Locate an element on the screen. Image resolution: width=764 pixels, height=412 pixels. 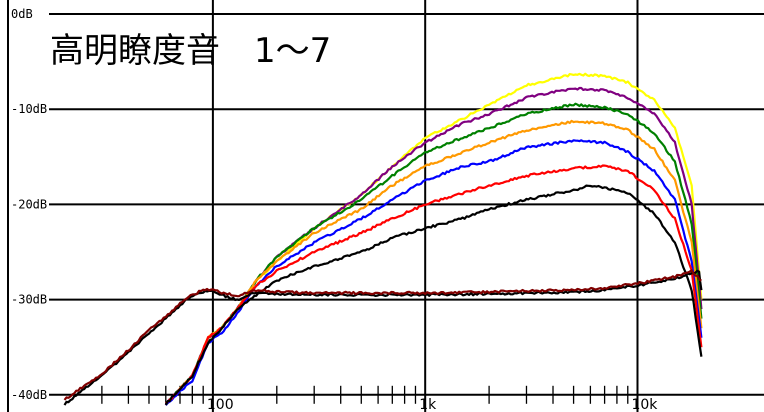
y-tick-label: -40dB is located at coordinates (29, 395).